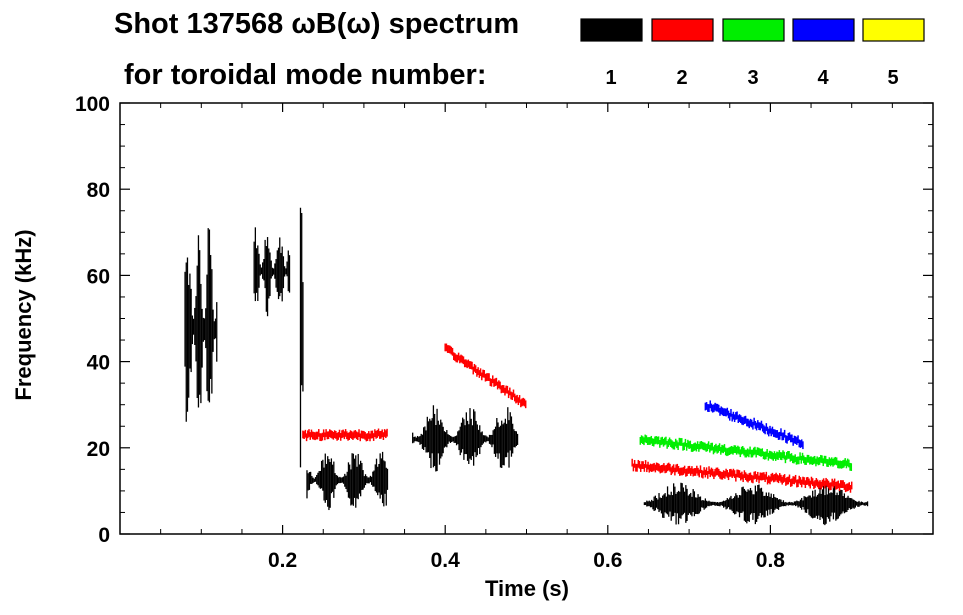 The width and height of the screenshot is (963, 615). Describe the element at coordinates (305, 75) in the screenshot. I see `chart-title-line2: for toroidal mode number:` at that location.